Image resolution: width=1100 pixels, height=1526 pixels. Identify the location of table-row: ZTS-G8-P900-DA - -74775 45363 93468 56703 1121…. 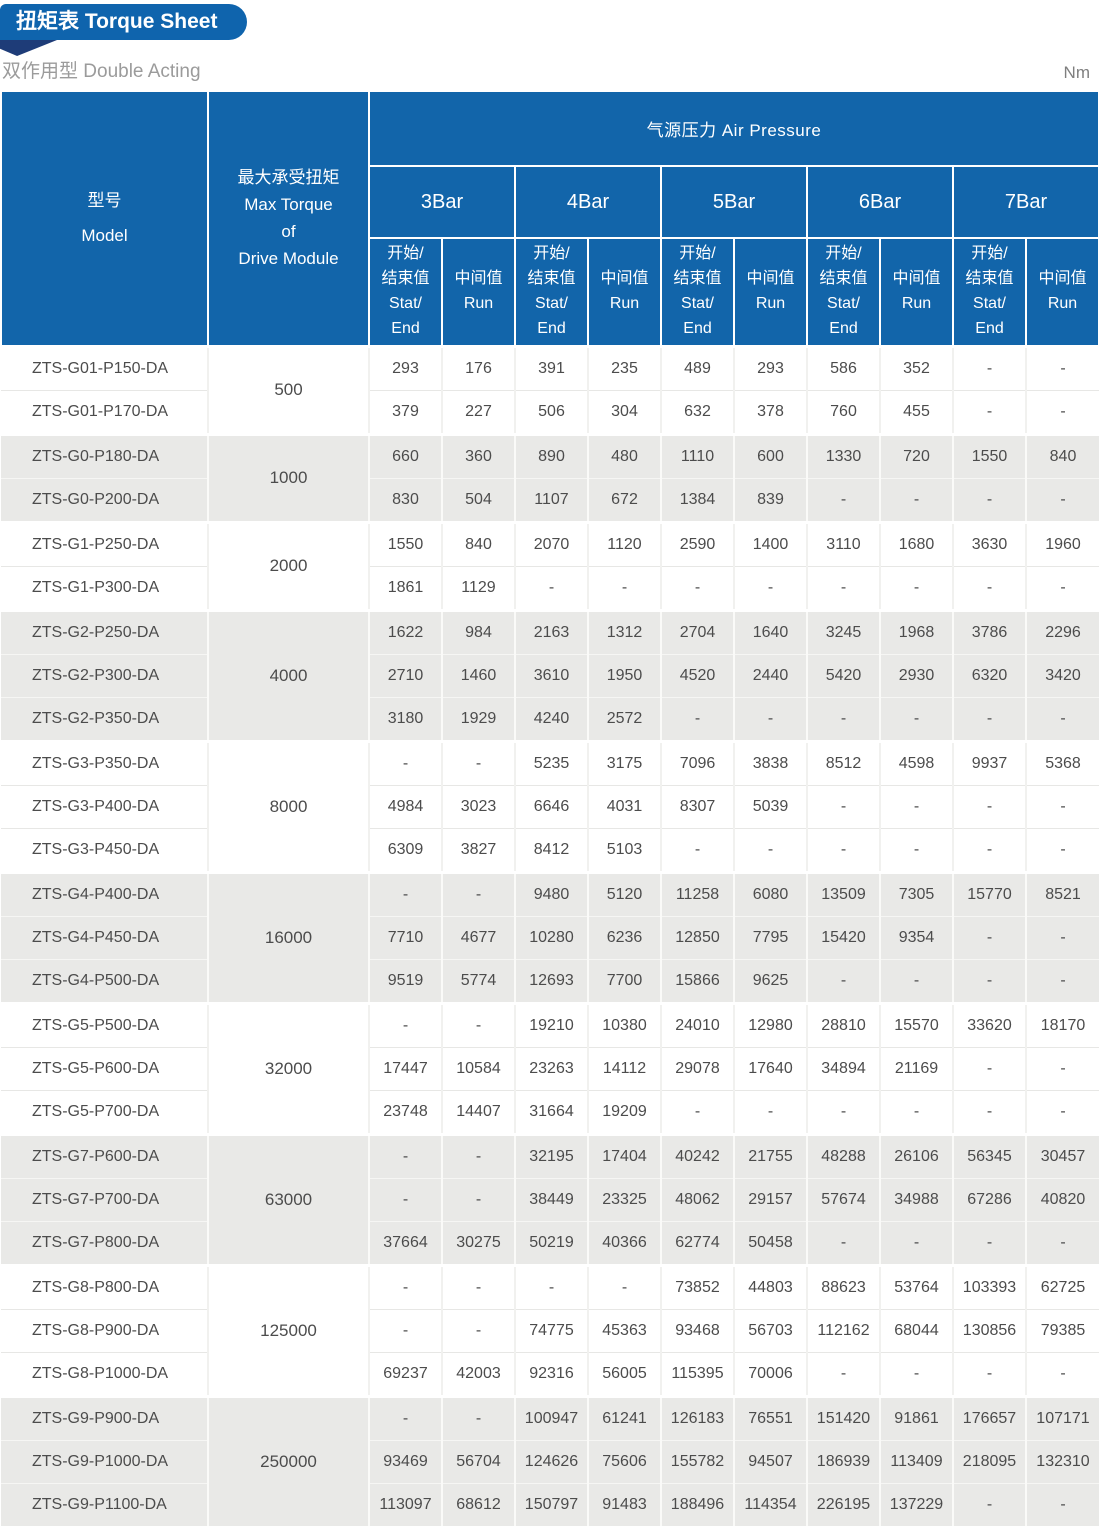
(550, 1330).